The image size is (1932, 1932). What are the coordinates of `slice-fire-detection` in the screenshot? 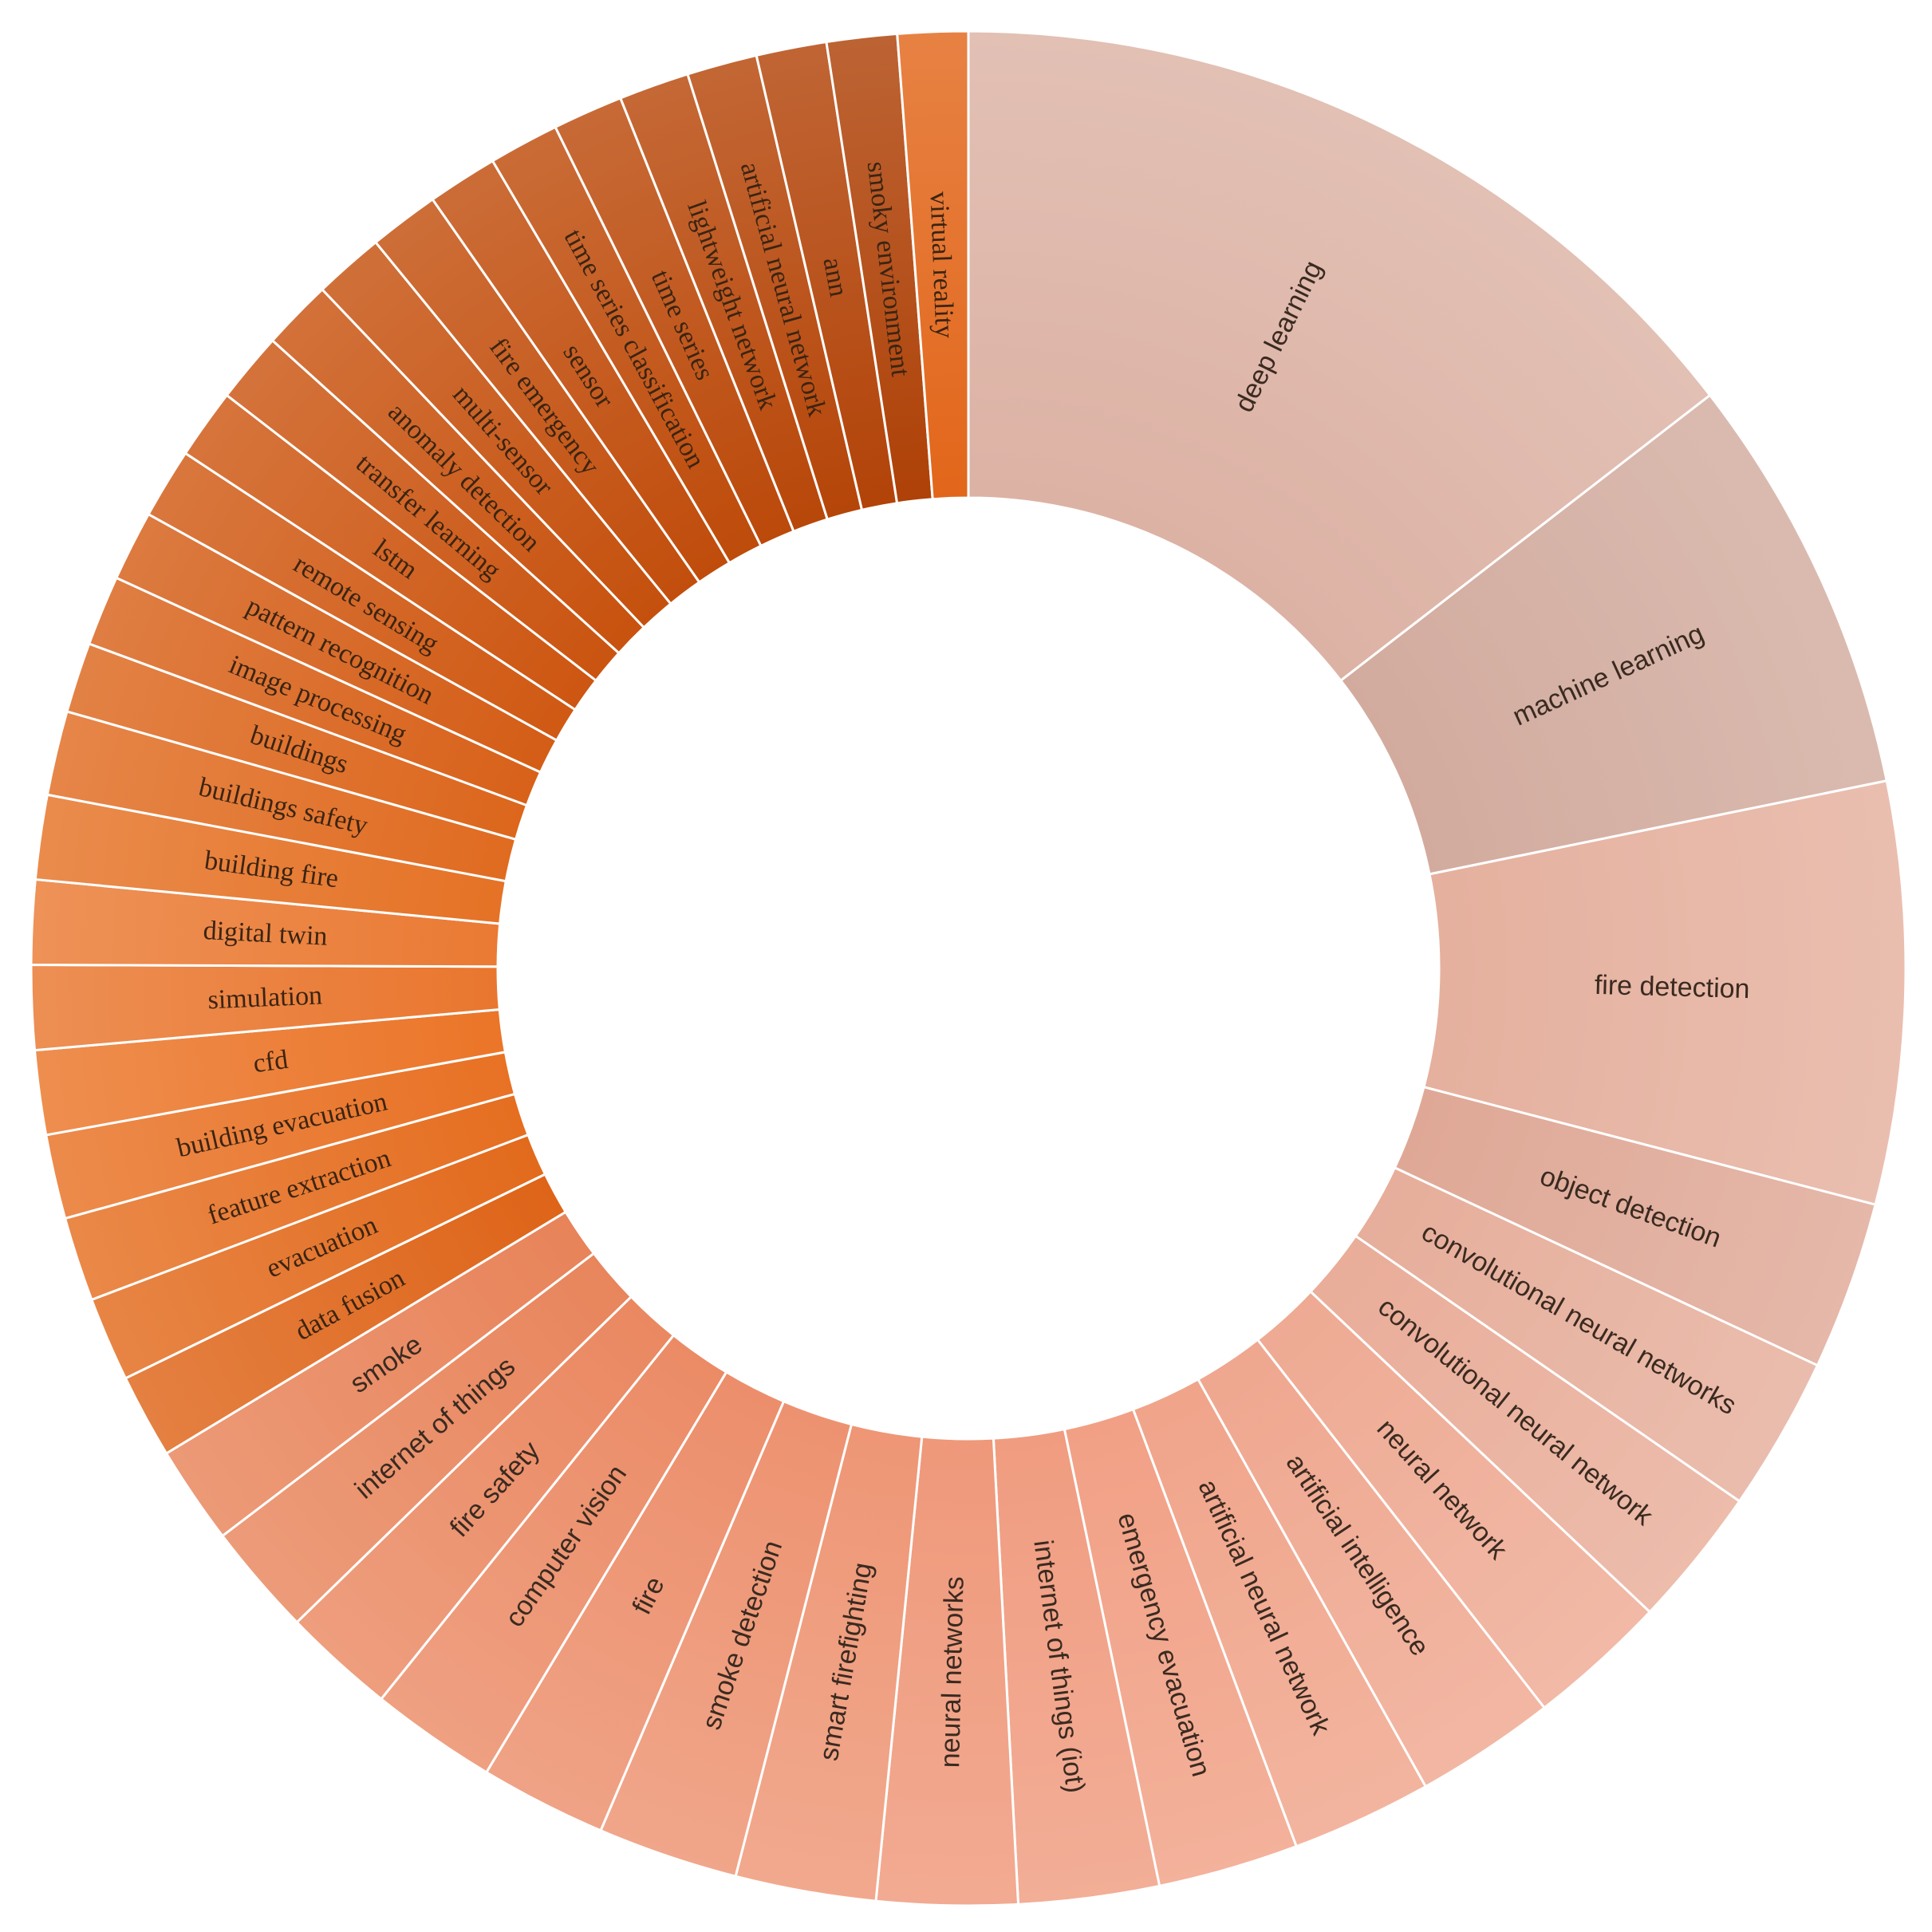 It's located at (1665, 993).